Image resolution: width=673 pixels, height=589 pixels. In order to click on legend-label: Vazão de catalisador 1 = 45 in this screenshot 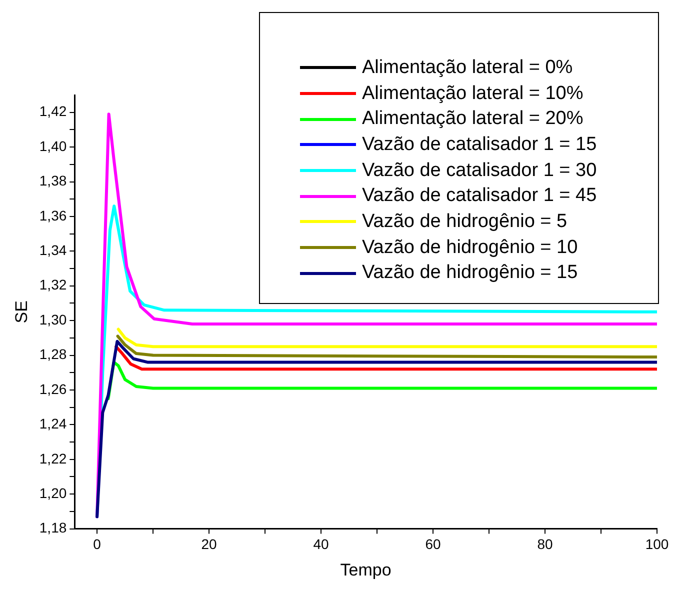, I will do `click(479, 196)`.